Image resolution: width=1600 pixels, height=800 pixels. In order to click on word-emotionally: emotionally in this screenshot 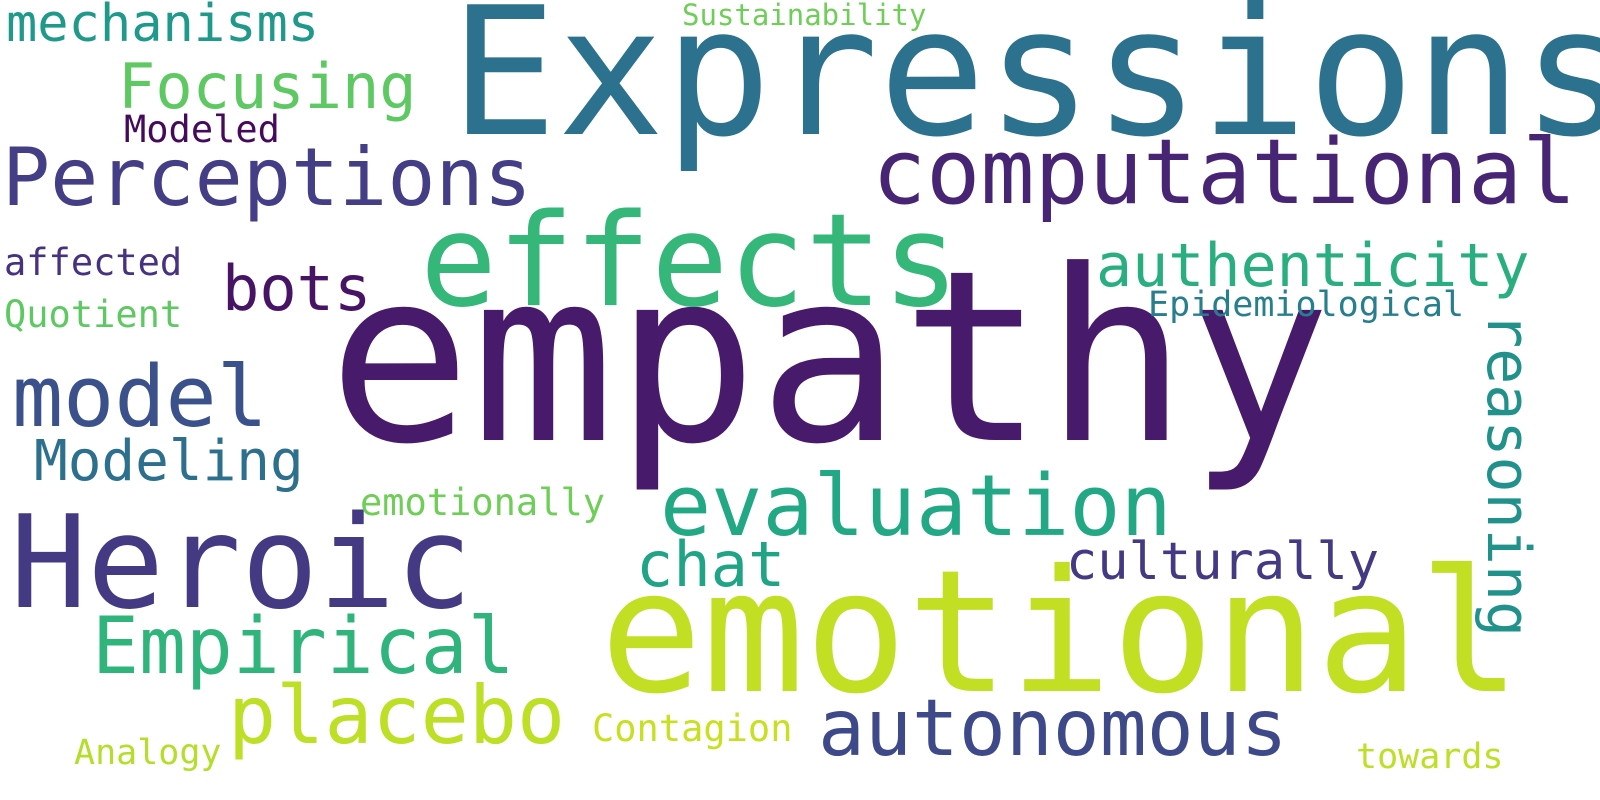, I will do `click(483, 502)`.